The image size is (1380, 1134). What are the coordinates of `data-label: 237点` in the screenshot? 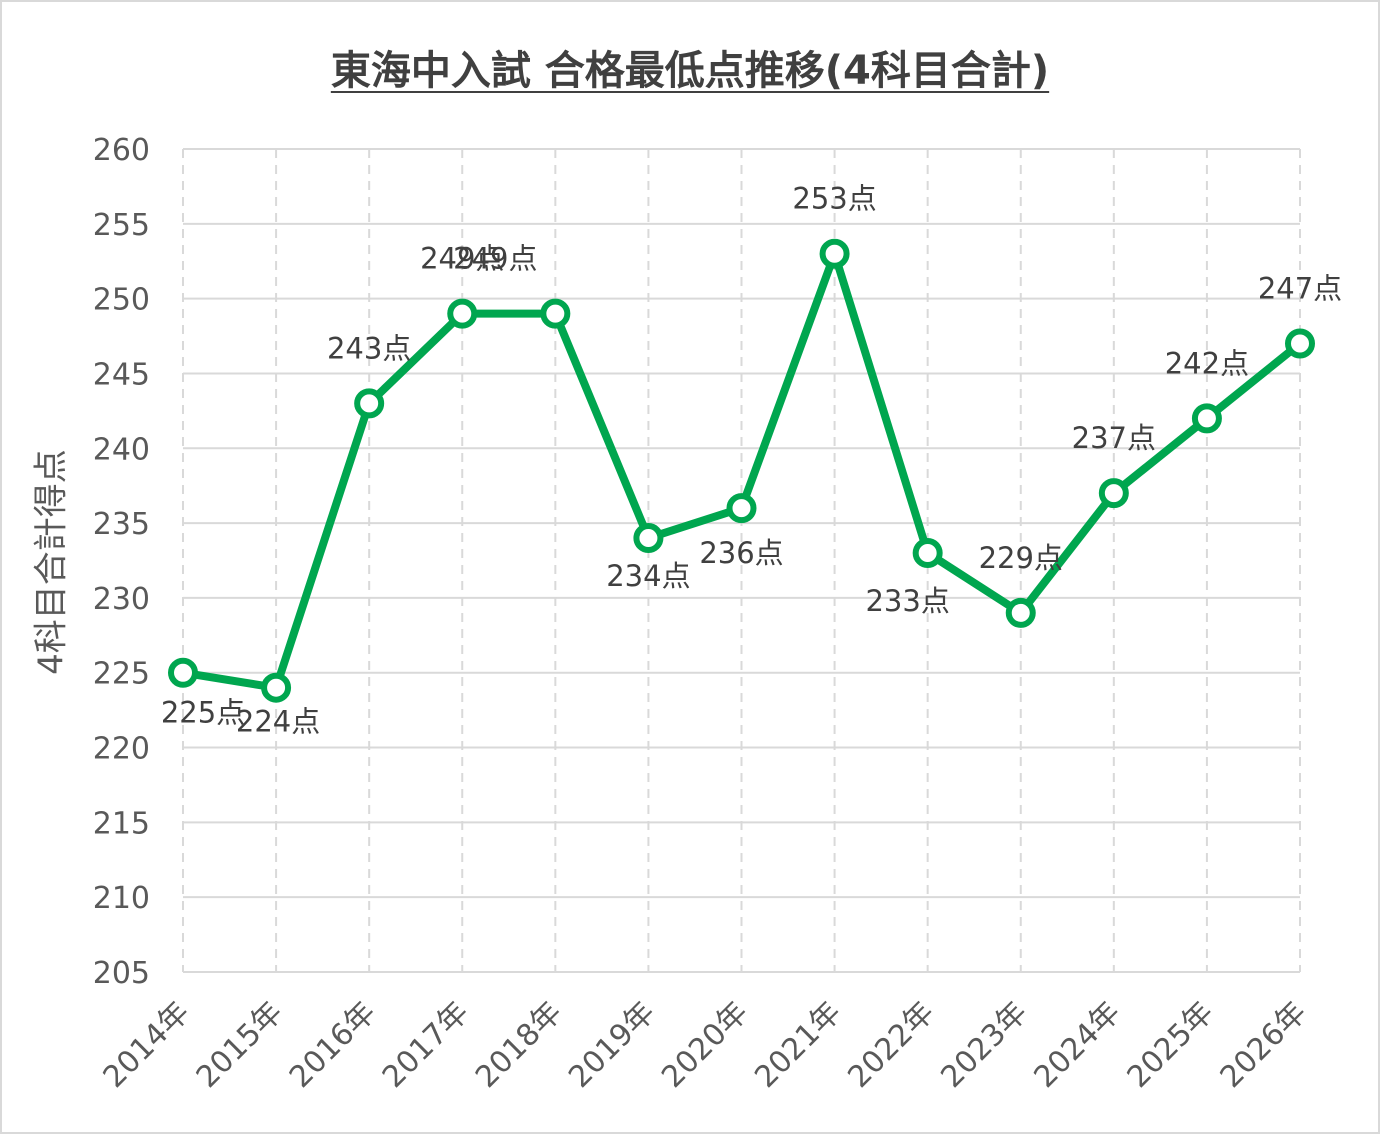 It's located at (1114, 438).